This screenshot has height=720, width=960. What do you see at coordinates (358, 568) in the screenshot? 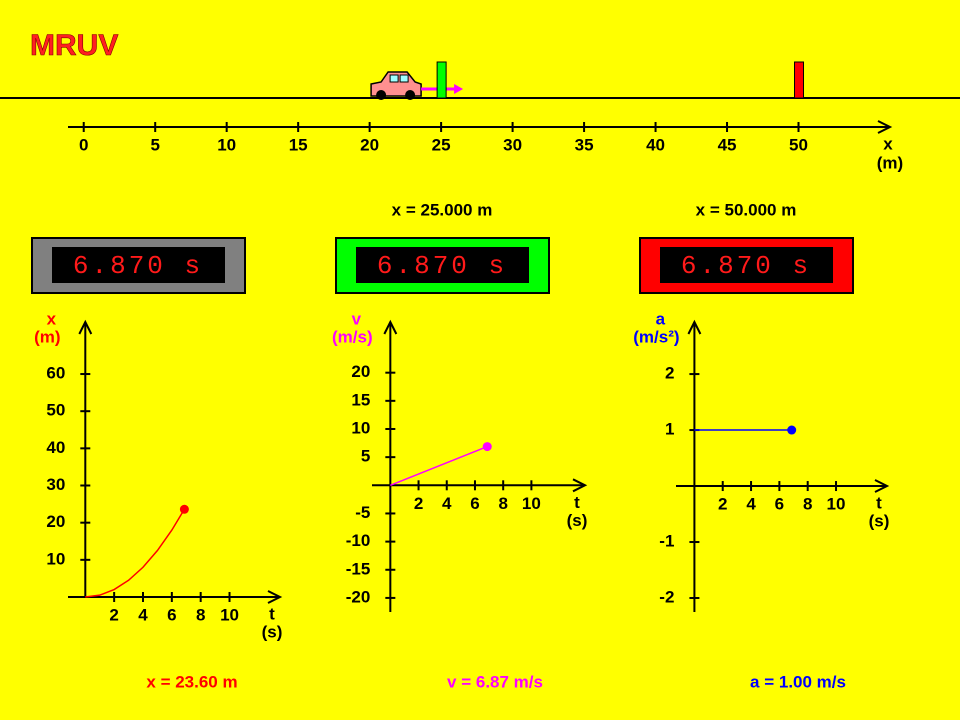
I see `y-tick-label: -15` at bounding box center [358, 568].